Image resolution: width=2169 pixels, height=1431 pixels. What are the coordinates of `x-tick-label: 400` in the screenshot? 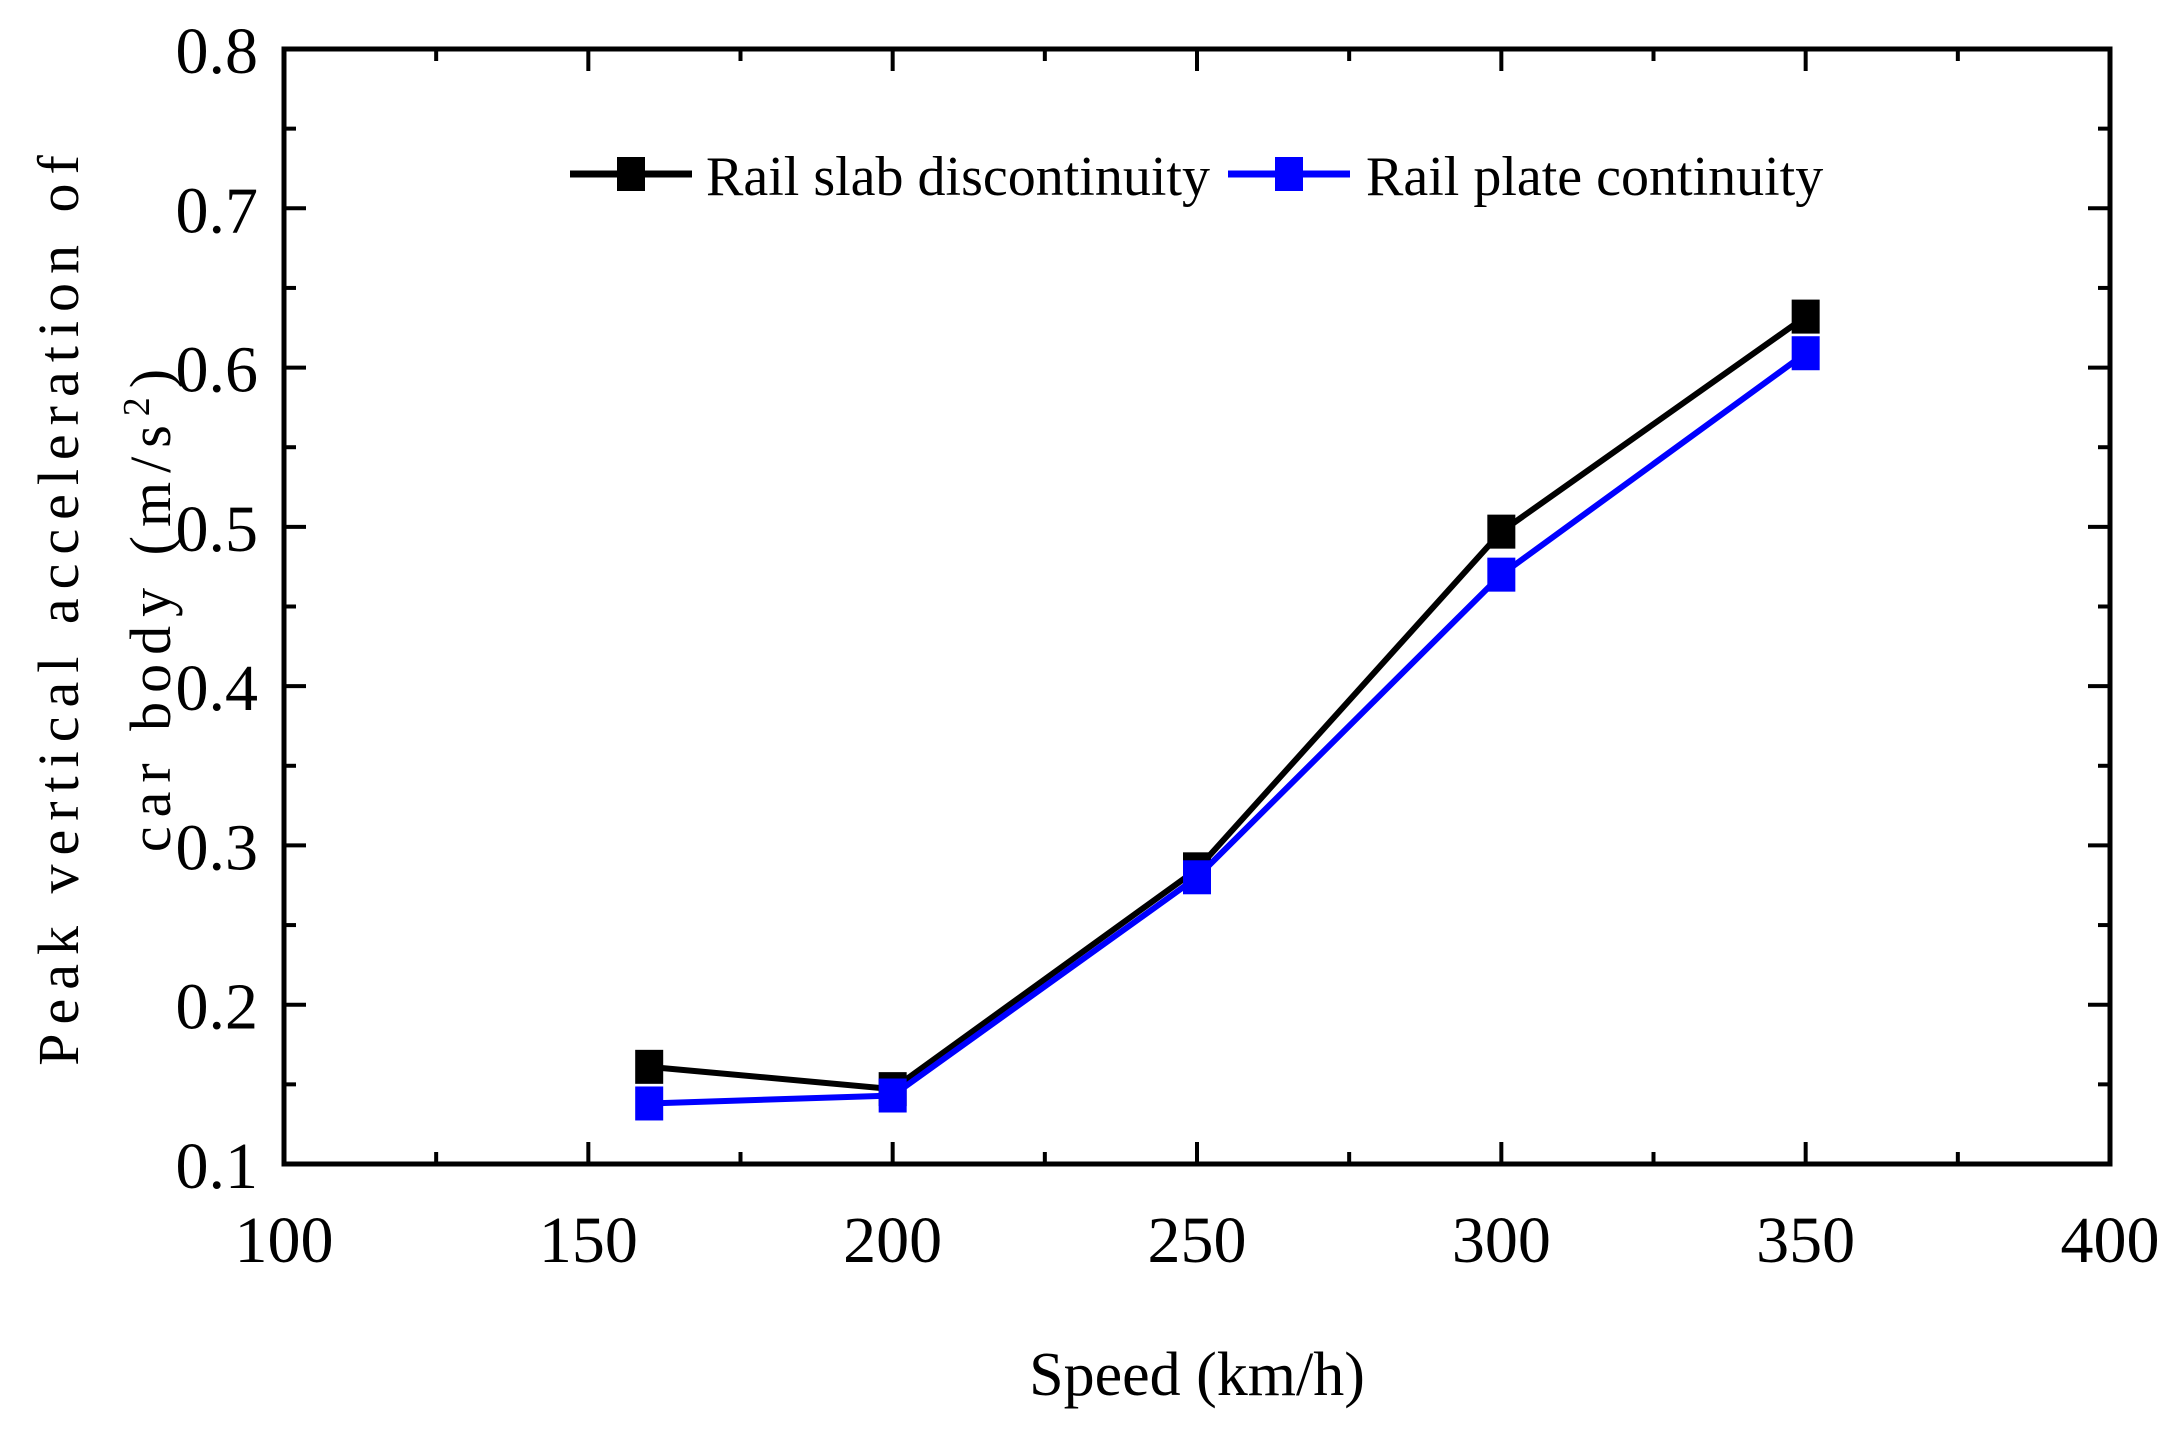 It's located at (2110, 1240).